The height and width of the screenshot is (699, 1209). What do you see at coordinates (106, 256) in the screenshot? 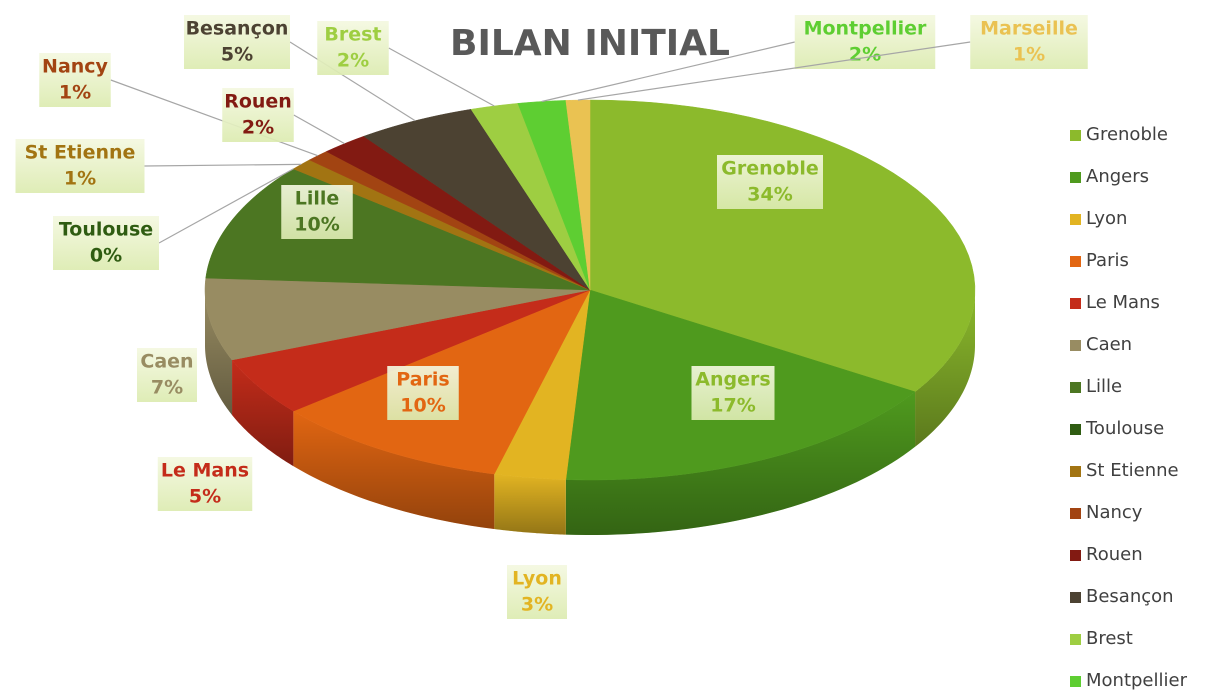
I see `data-label-value: 0%` at bounding box center [106, 256].